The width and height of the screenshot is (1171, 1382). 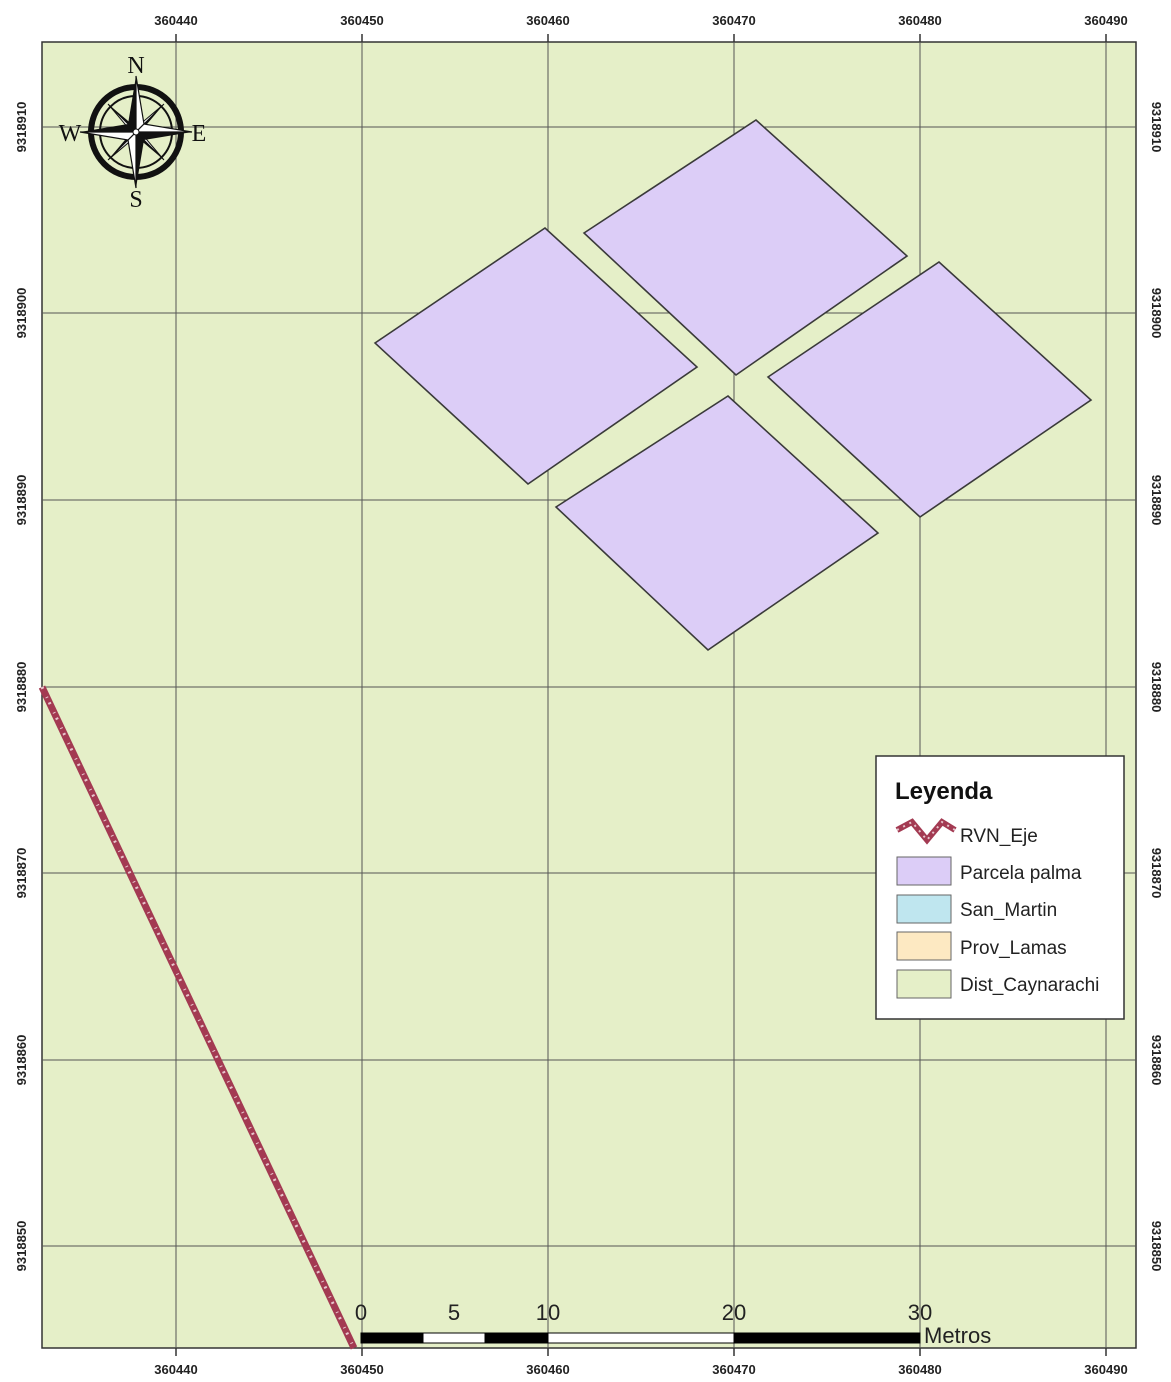 I want to click on scale-seg-5-7.5, so click(x=516, y=1338).